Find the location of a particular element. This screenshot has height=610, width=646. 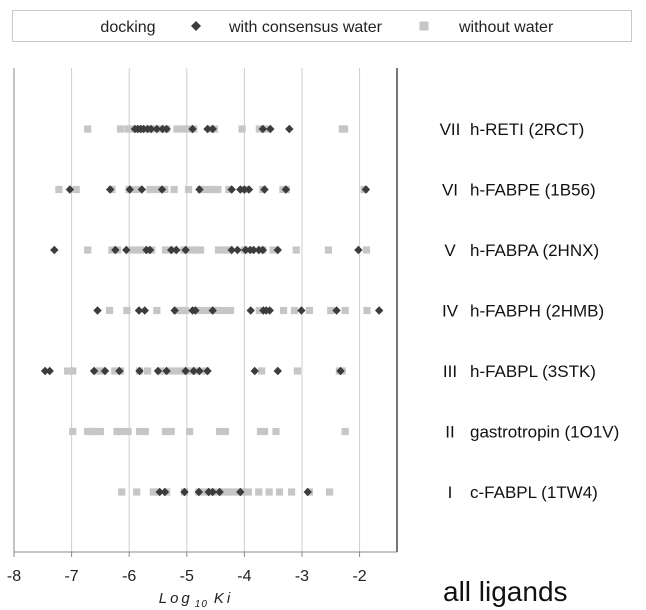

row-label: gastrotropin (1O1V) is located at coordinates (544, 432).